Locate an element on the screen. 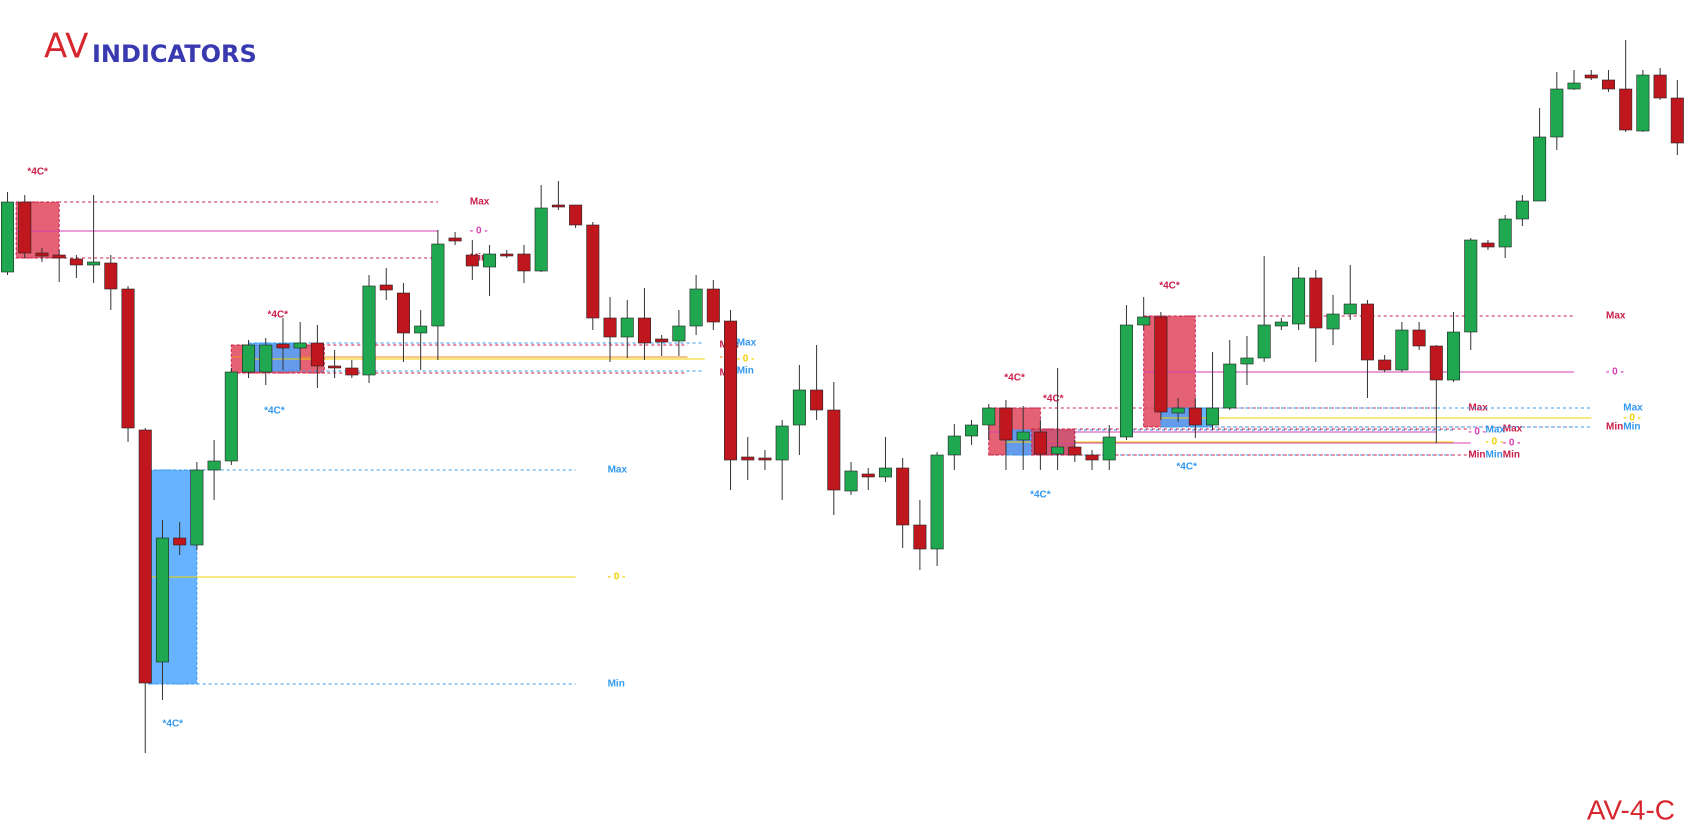  watermark: AV-4-C is located at coordinates (1631, 809).